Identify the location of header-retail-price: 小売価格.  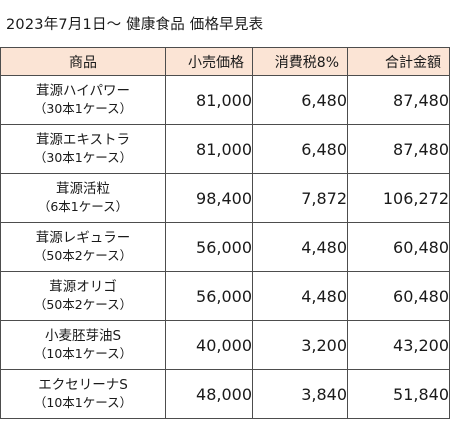
(209, 61).